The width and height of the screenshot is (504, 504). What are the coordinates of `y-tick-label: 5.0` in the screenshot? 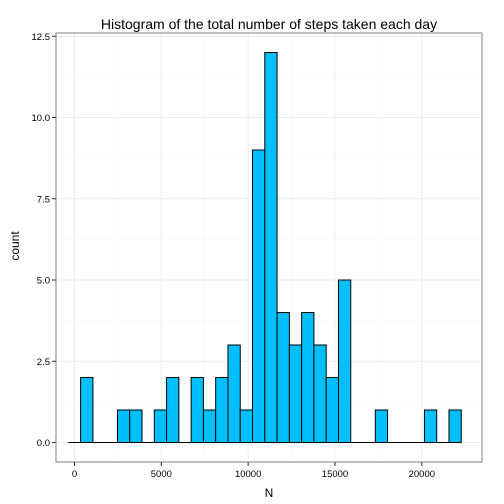 It's located at (43, 281).